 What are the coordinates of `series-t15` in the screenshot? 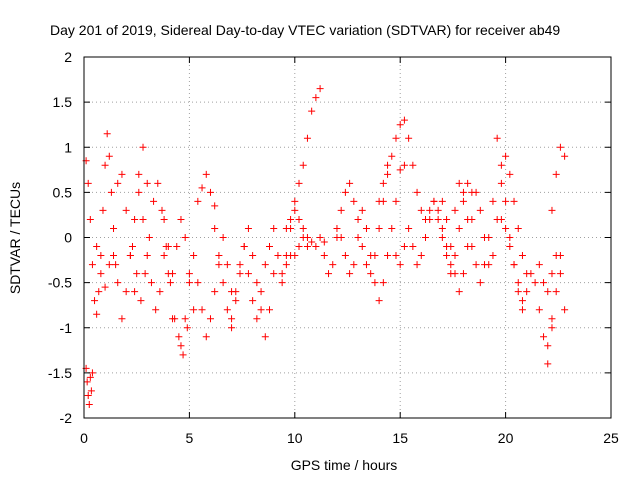 It's located at (415, 192).